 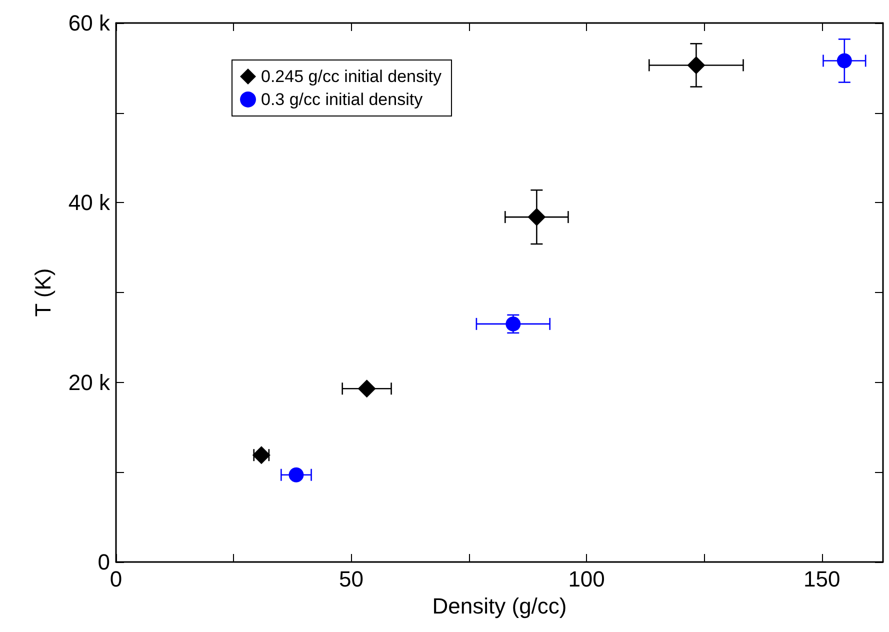 What do you see at coordinates (821, 579) in the screenshot?
I see `x-tick-label: 150` at bounding box center [821, 579].